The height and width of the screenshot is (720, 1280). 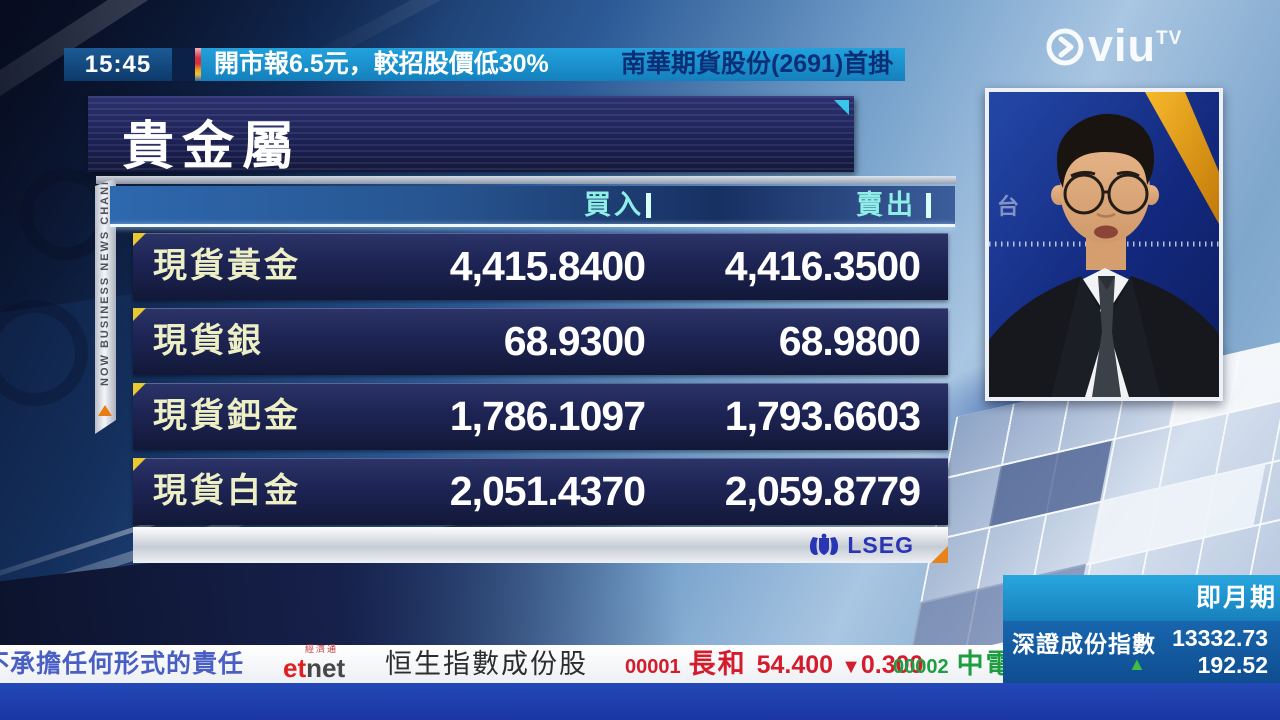 I want to click on viutv-tv-superscript: TV, so click(x=1169, y=38).